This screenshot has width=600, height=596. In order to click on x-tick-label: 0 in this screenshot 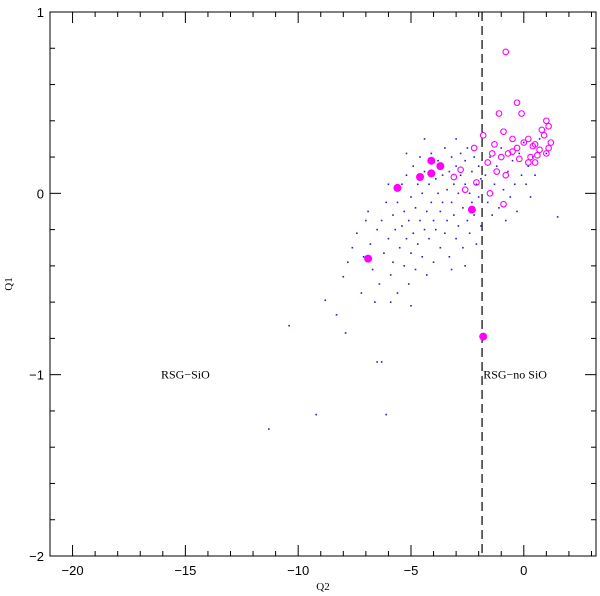, I will do `click(523, 570)`.